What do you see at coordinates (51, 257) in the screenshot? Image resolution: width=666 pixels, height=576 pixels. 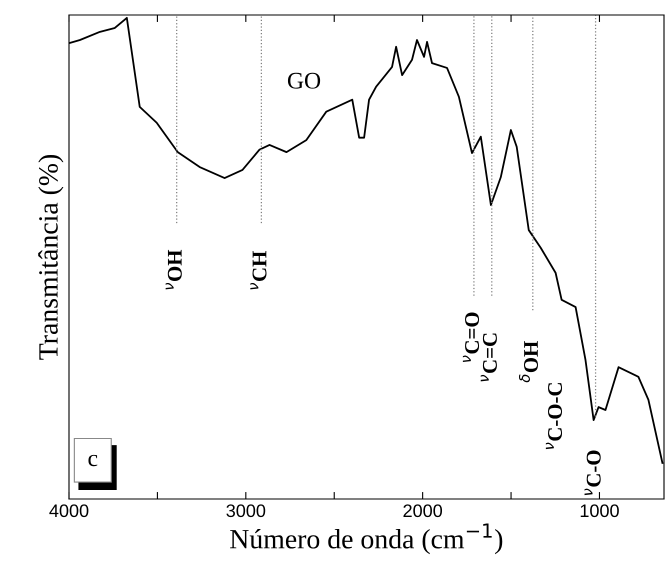 I see `y-axis-title: Transmitância (%)` at bounding box center [51, 257].